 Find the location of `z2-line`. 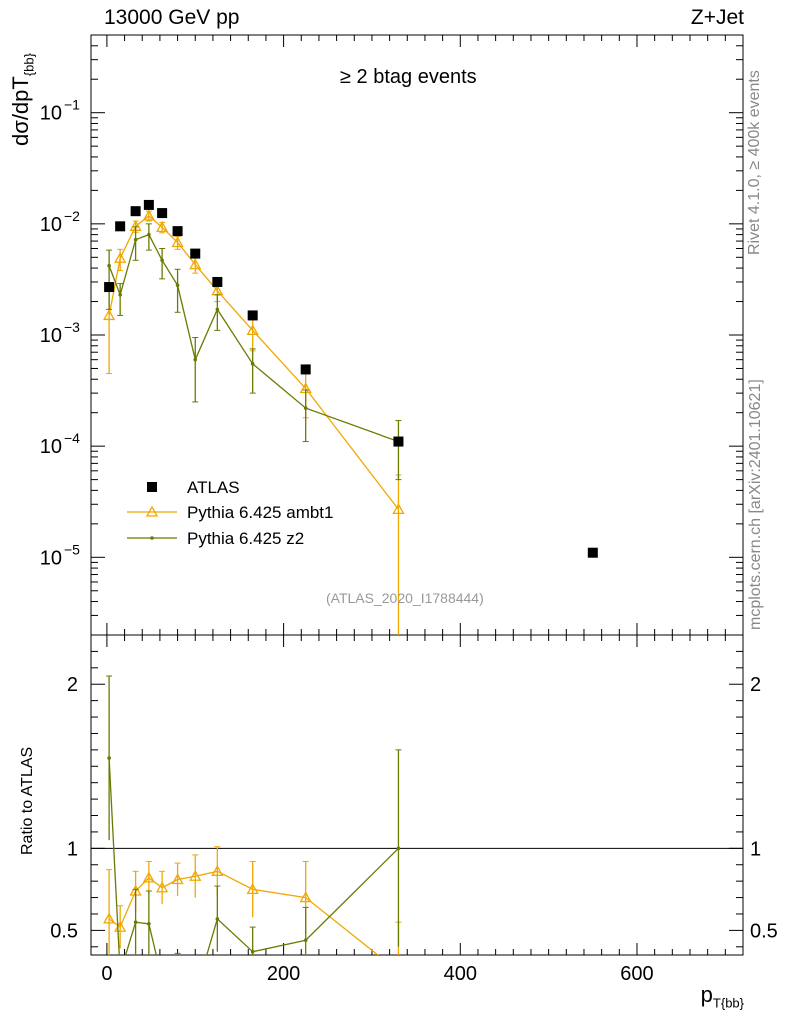

z2-line is located at coordinates (253, 338).